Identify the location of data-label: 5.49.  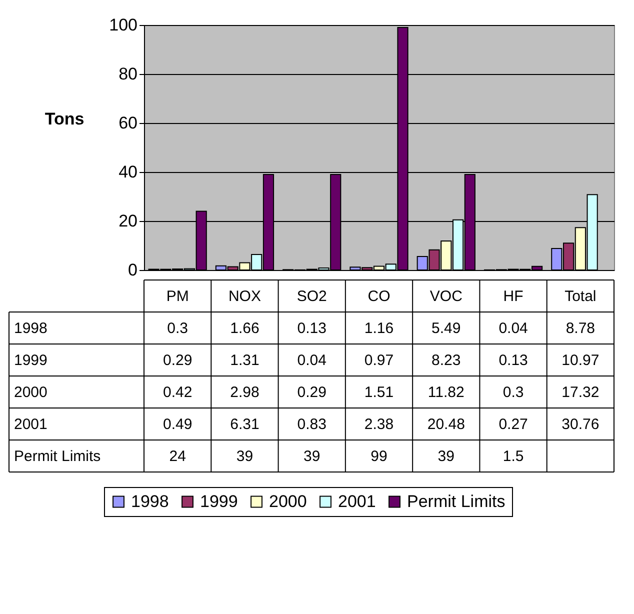
(446, 328).